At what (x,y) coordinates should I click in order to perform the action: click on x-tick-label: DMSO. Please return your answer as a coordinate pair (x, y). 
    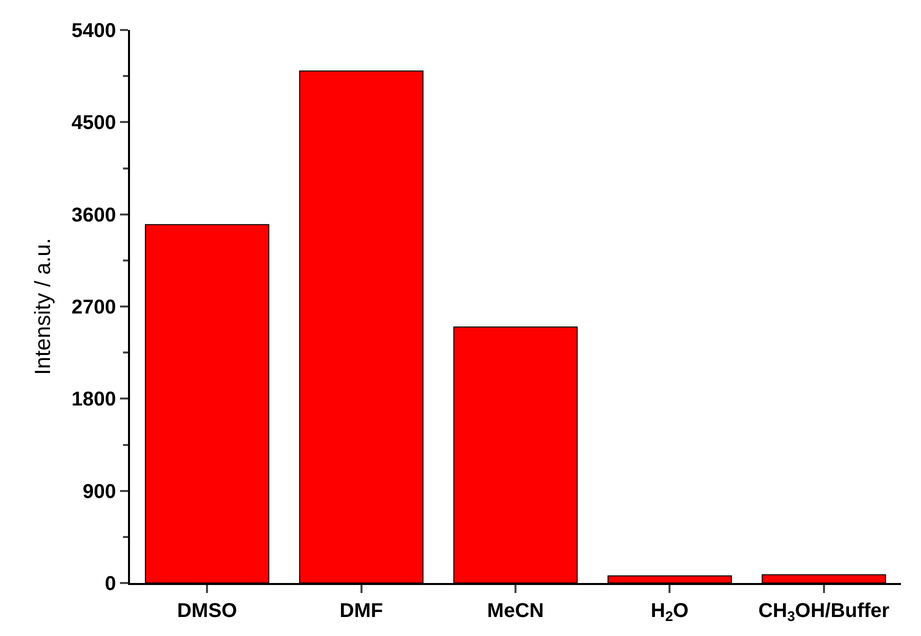
    Looking at the image, I should click on (207, 611).